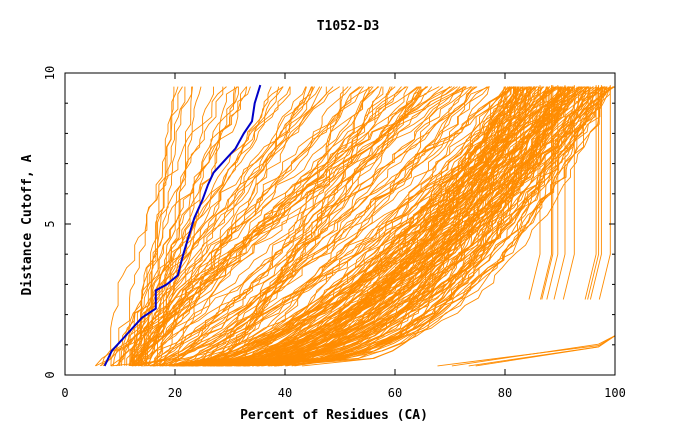  Describe the element at coordinates (27, 224) in the screenshot. I see `y-axis-label: Distance Cutoff, A` at that location.